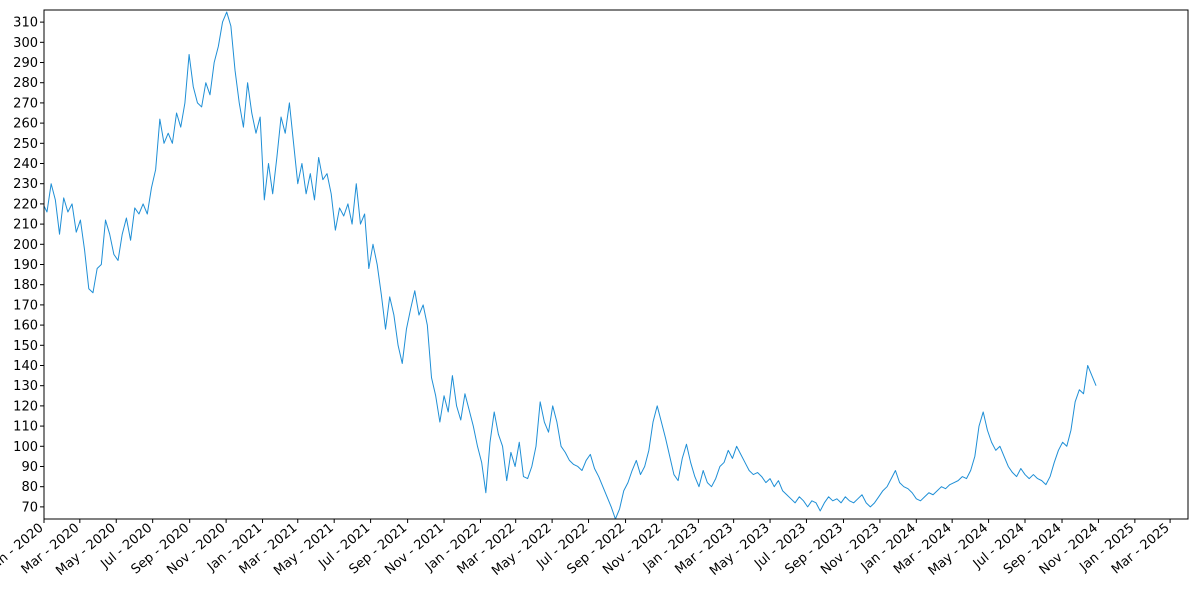  Describe the element at coordinates (25, 63) in the screenshot. I see `y-tick-label: 290` at that location.